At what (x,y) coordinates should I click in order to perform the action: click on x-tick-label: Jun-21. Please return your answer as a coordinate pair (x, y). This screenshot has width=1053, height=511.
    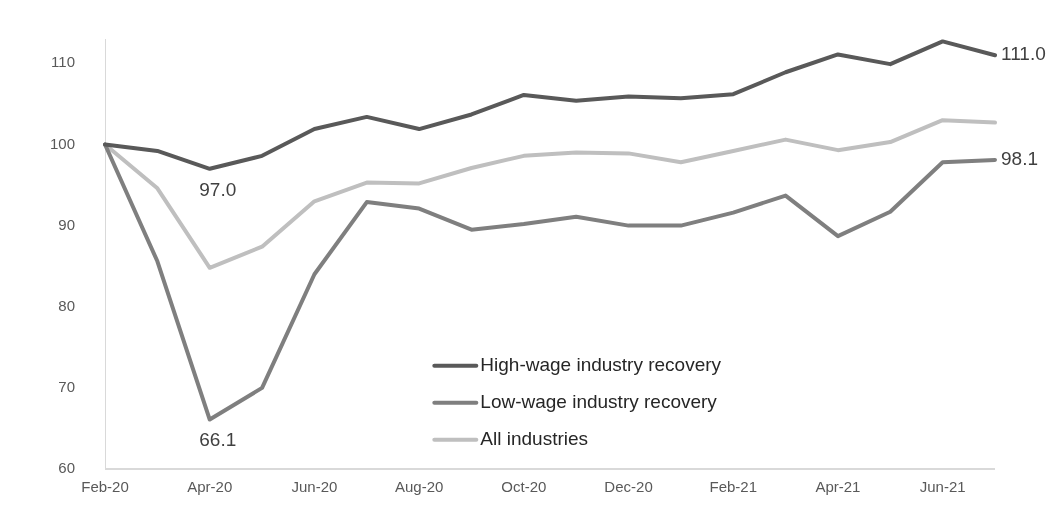
    Looking at the image, I should click on (942, 487).